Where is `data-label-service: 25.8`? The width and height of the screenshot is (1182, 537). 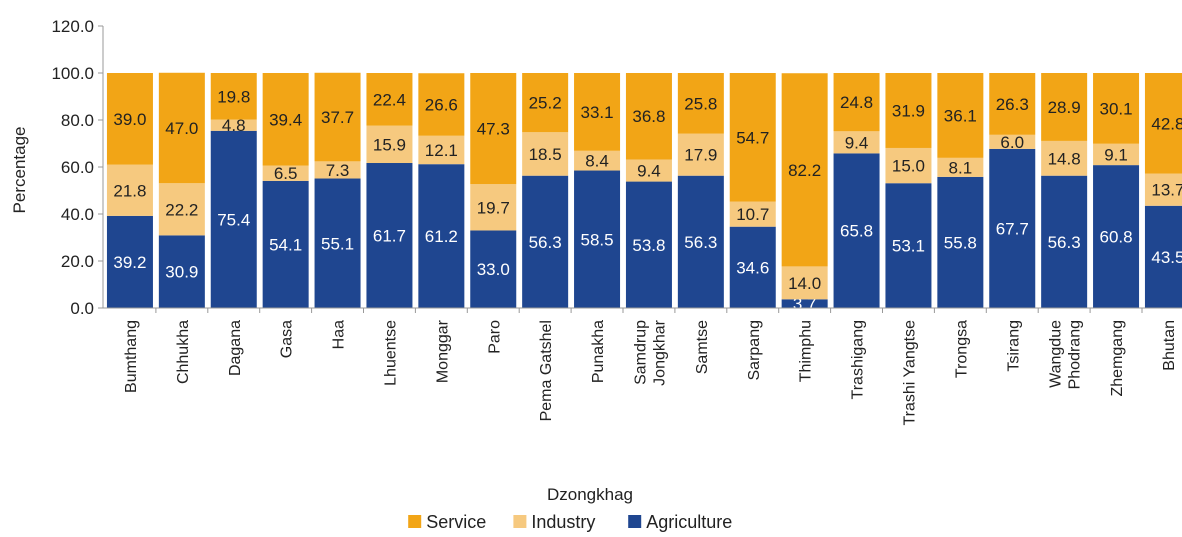 data-label-service: 25.8 is located at coordinates (700, 103).